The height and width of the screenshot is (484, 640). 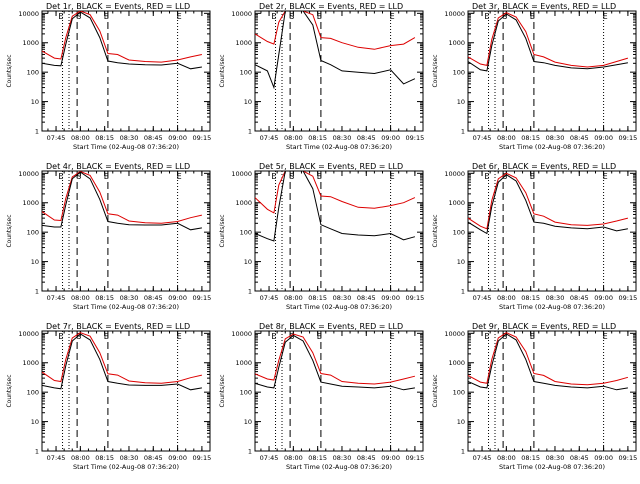 I want to click on panel-title: Det 8r, BLACK = Events, RED = LLD, so click(x=331, y=326).